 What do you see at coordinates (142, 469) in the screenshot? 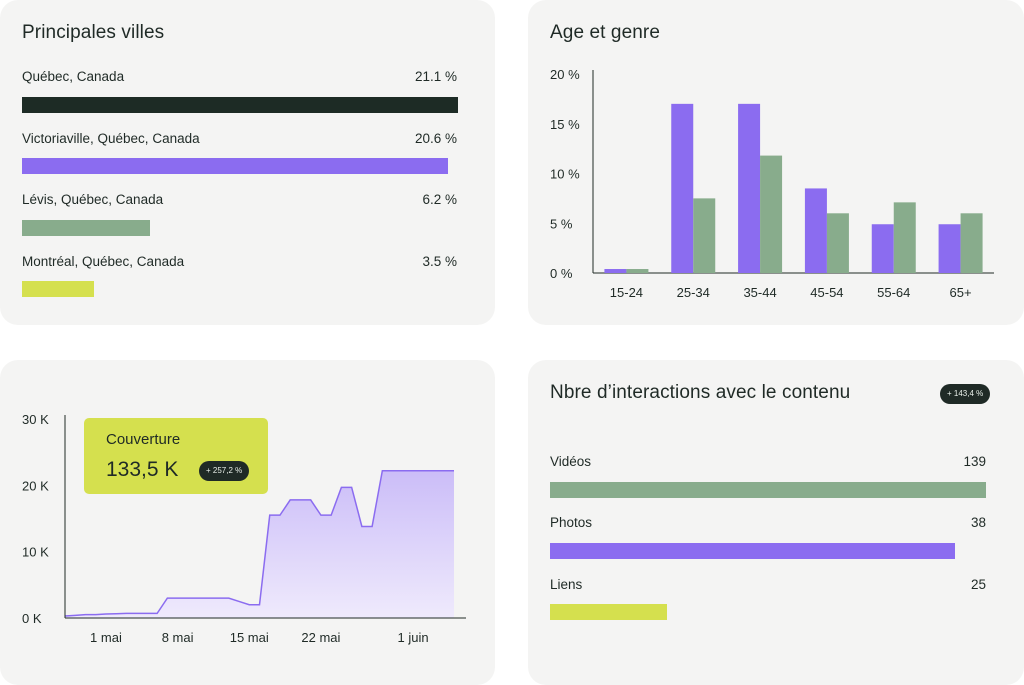
I see `reach-value: 133,5 K` at bounding box center [142, 469].